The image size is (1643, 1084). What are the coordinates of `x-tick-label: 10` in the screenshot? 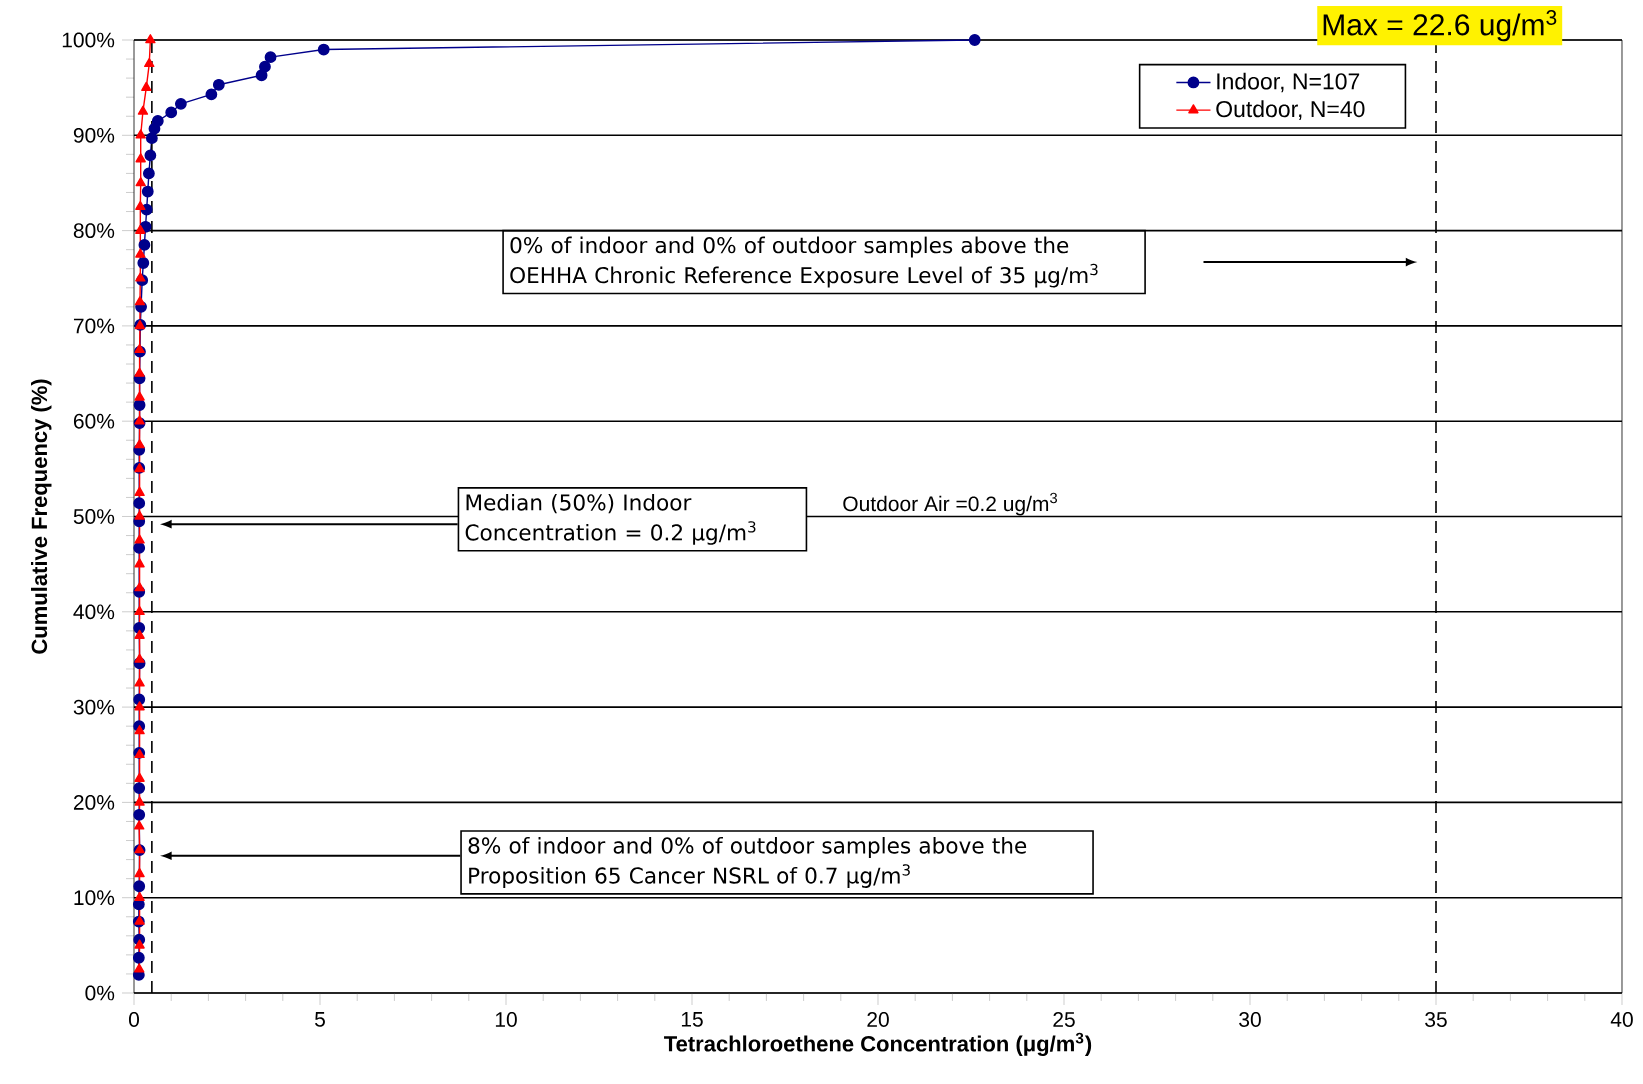 It's located at (506, 1019).